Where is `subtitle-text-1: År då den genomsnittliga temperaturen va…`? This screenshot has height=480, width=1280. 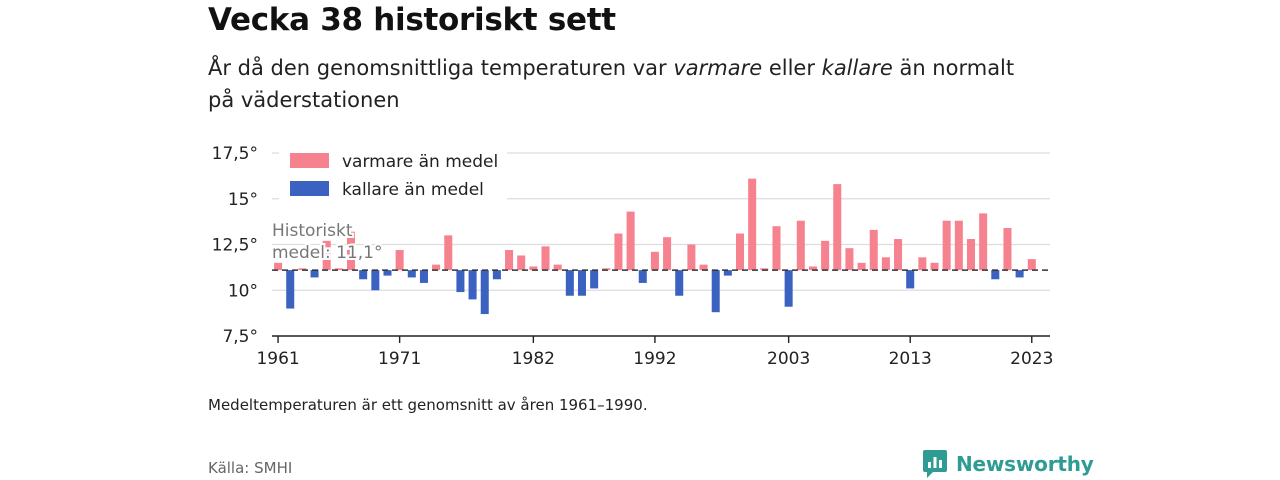
subtitle-text-1: År då den genomsnittliga temperaturen va… is located at coordinates (441, 68).